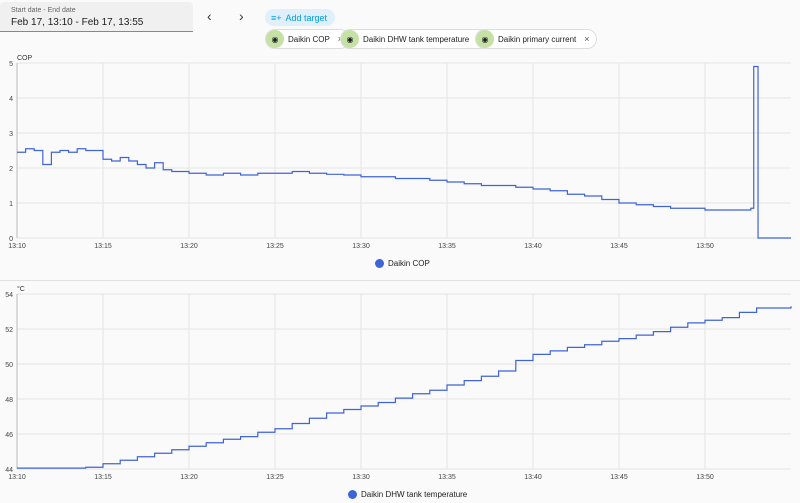 The width and height of the screenshot is (800, 503). What do you see at coordinates (11, 169) in the screenshot?
I see `y-tick-label: 2` at bounding box center [11, 169].